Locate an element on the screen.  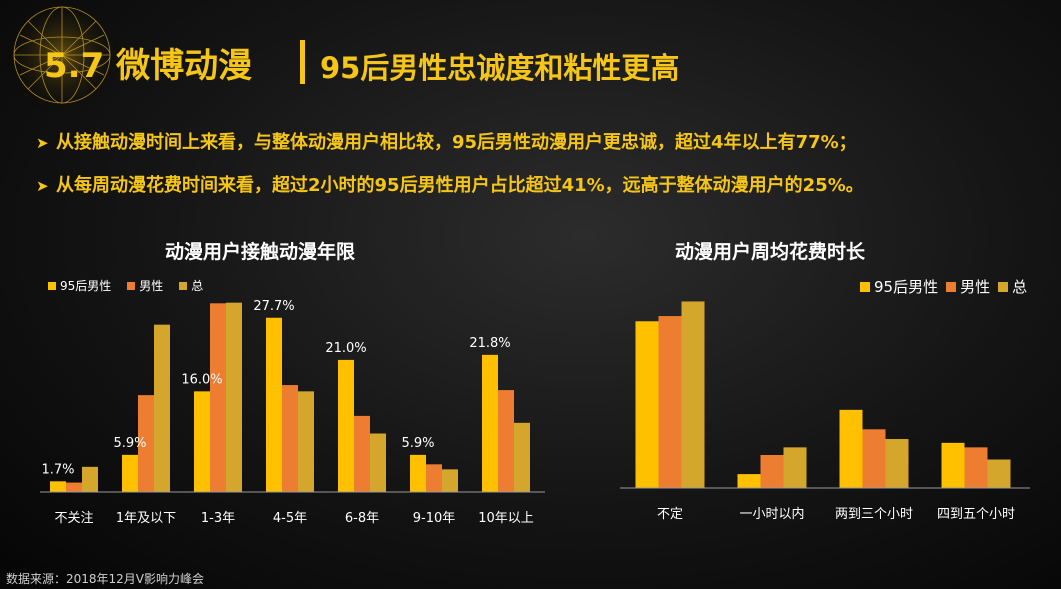
x-tick-label: 4-5年 is located at coordinates (290, 518).